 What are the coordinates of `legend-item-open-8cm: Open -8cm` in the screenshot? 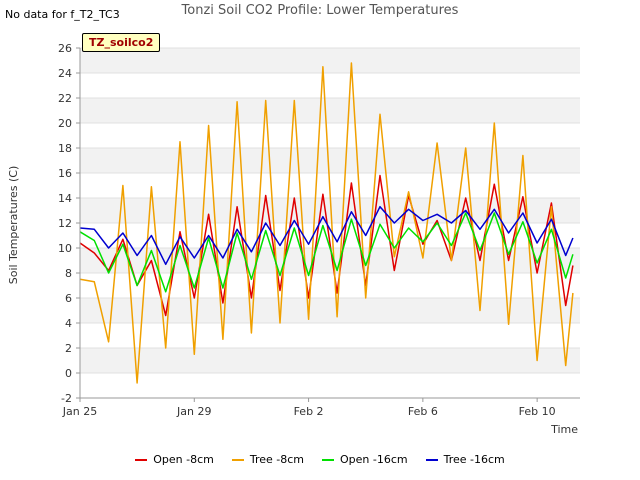 It's located at (174, 459).